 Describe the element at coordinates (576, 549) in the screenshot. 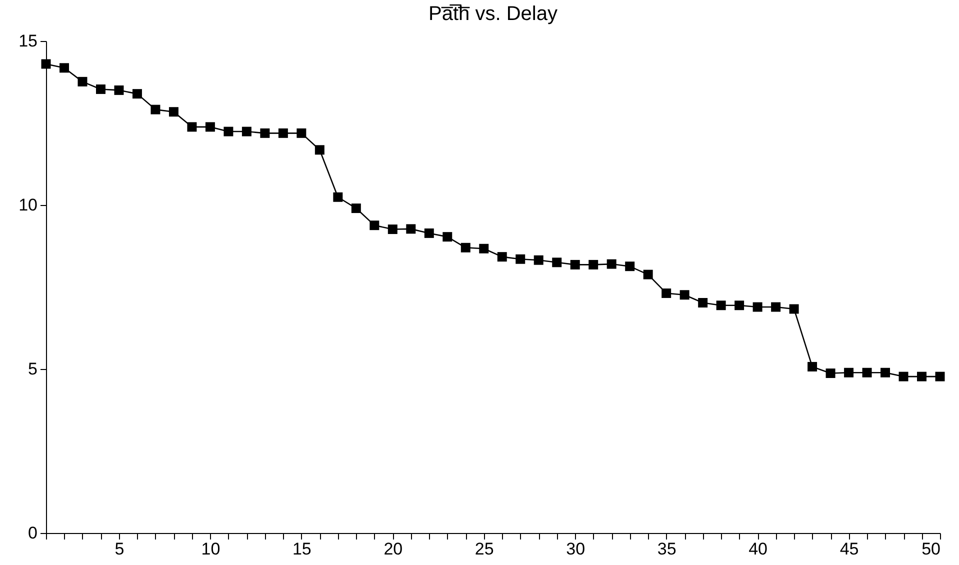

I see `x-tick-label: 30` at that location.